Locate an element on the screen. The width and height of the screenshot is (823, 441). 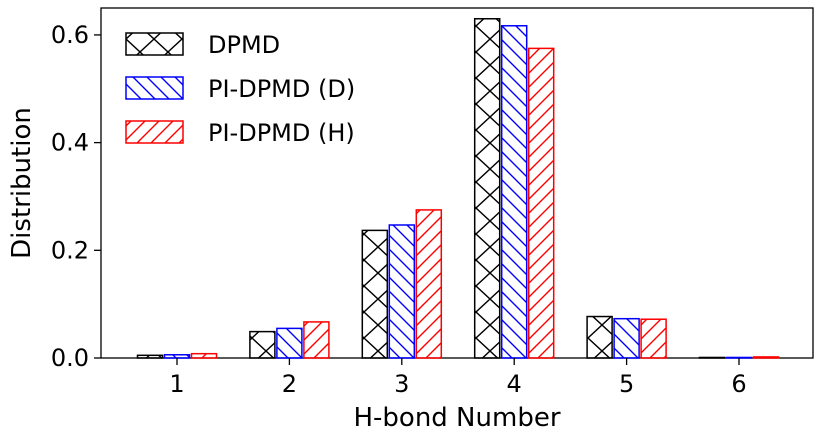
x-tick-label: 5 is located at coordinates (626, 384).